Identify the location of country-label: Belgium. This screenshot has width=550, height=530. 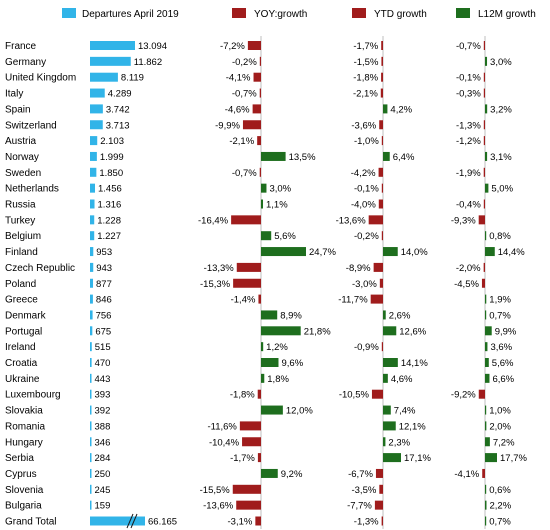
(23, 236).